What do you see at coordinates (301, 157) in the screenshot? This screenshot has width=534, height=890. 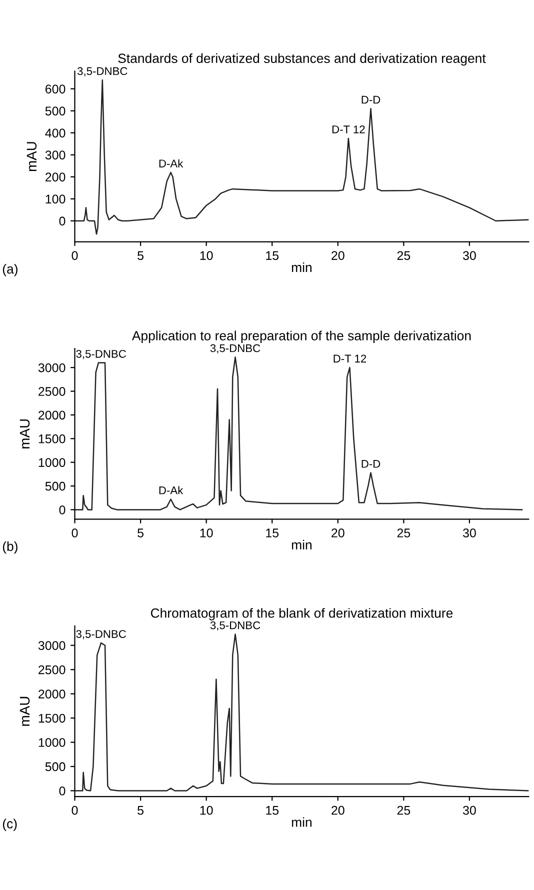 I see `line-series` at bounding box center [301, 157].